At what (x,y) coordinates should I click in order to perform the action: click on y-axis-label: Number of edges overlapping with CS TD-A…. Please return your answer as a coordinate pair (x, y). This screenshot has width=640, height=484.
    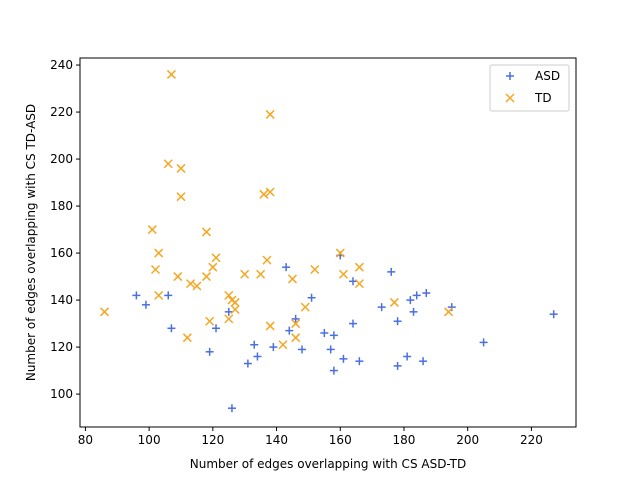
    Looking at the image, I should click on (31, 242).